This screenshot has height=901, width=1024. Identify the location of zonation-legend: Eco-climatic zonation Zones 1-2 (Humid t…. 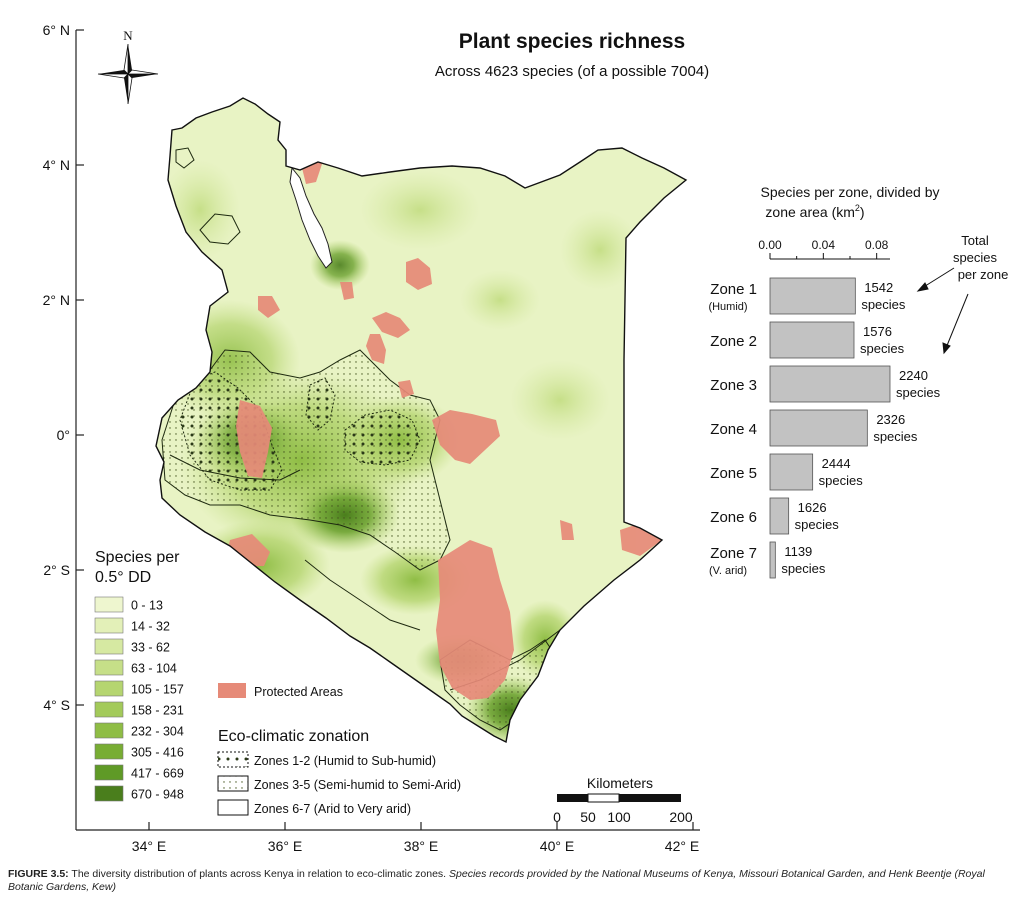
(339, 772).